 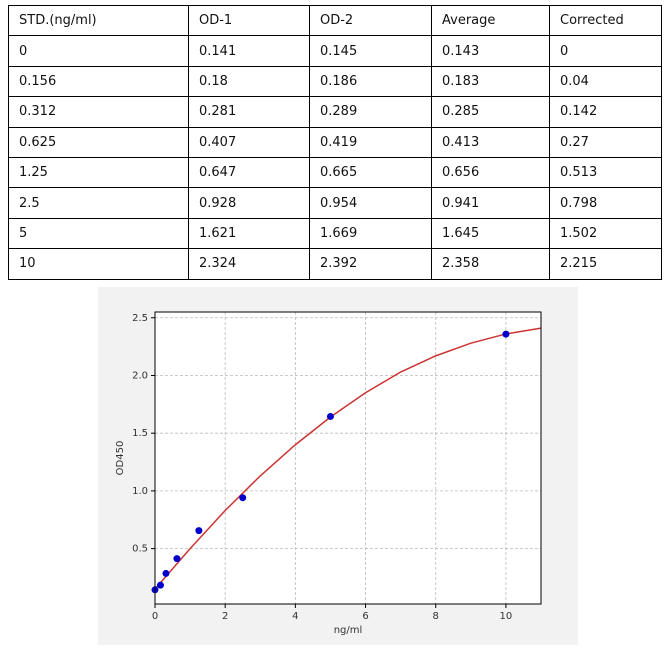 I want to click on y-tick-label: 0.5, so click(x=140, y=549).